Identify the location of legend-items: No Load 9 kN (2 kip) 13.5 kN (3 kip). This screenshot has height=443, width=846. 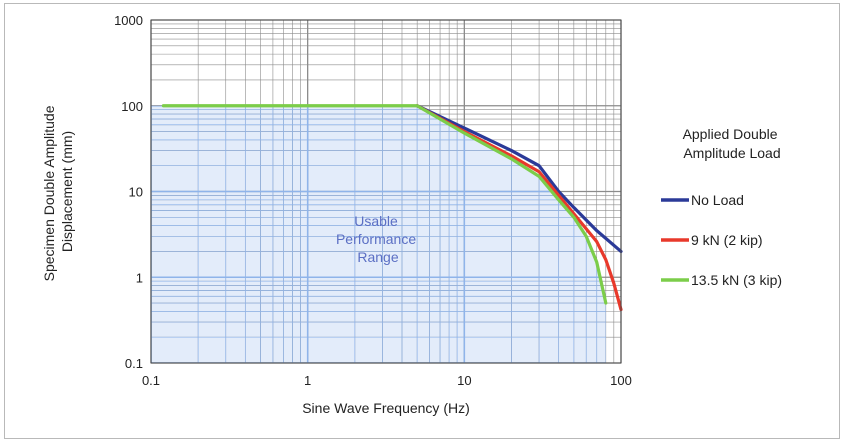
(721, 240).